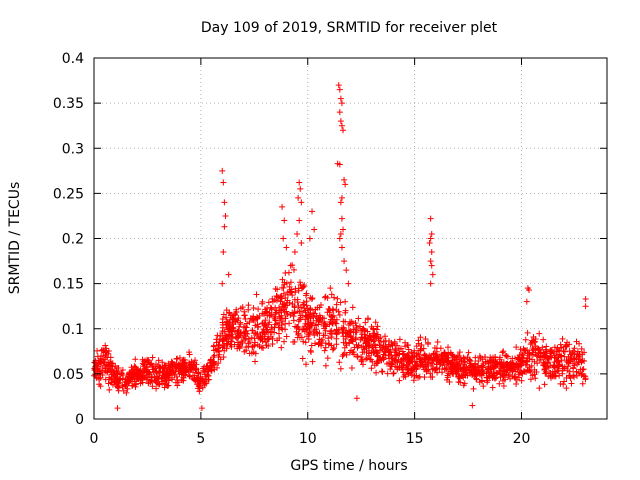 Image resolution: width=640 pixels, height=480 pixels. What do you see at coordinates (522, 439) in the screenshot?
I see `x-tick-label: 20` at bounding box center [522, 439].